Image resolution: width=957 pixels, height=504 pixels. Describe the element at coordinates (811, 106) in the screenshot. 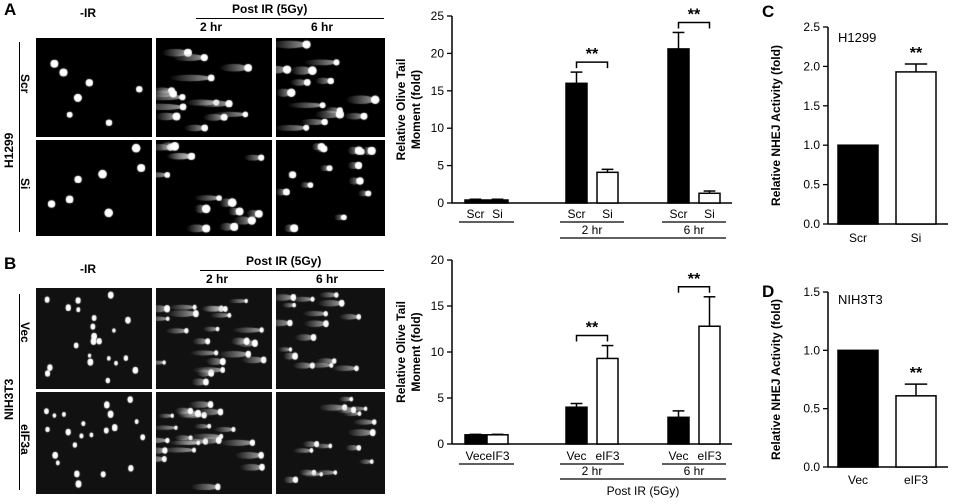

I see `chart_c-y-tick-label: 1.5` at that location.